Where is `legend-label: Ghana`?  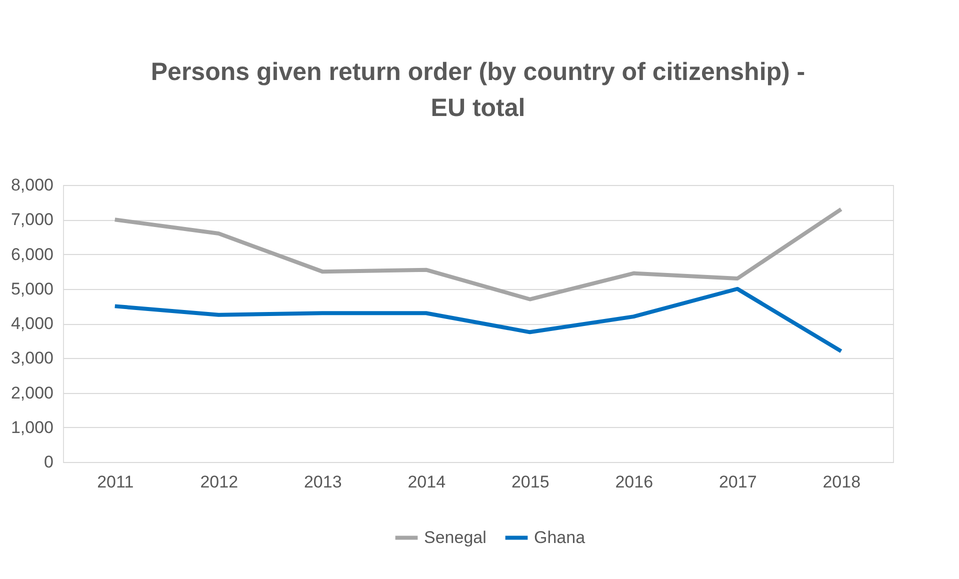 legend-label: Ghana is located at coordinates (560, 537).